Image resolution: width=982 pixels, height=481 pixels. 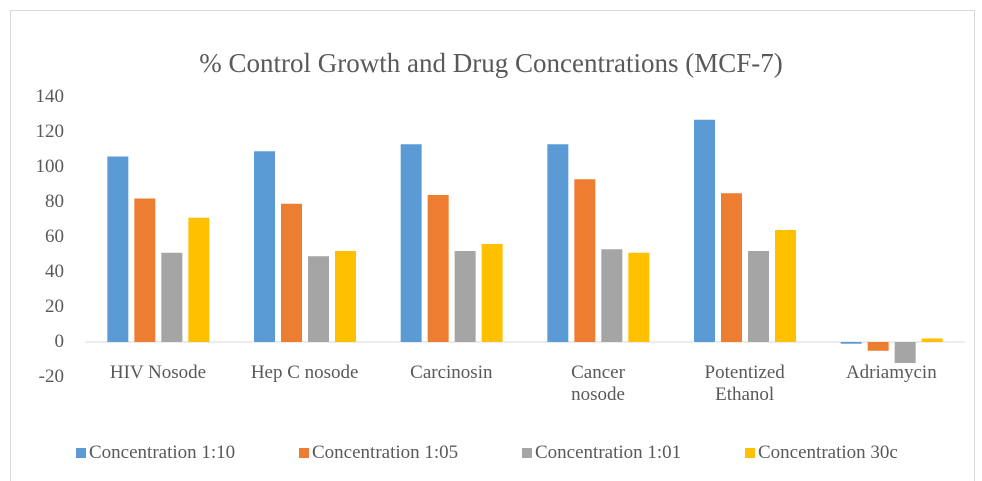 What do you see at coordinates (828, 452) in the screenshot?
I see `legend-label: Concentration 30c` at bounding box center [828, 452].